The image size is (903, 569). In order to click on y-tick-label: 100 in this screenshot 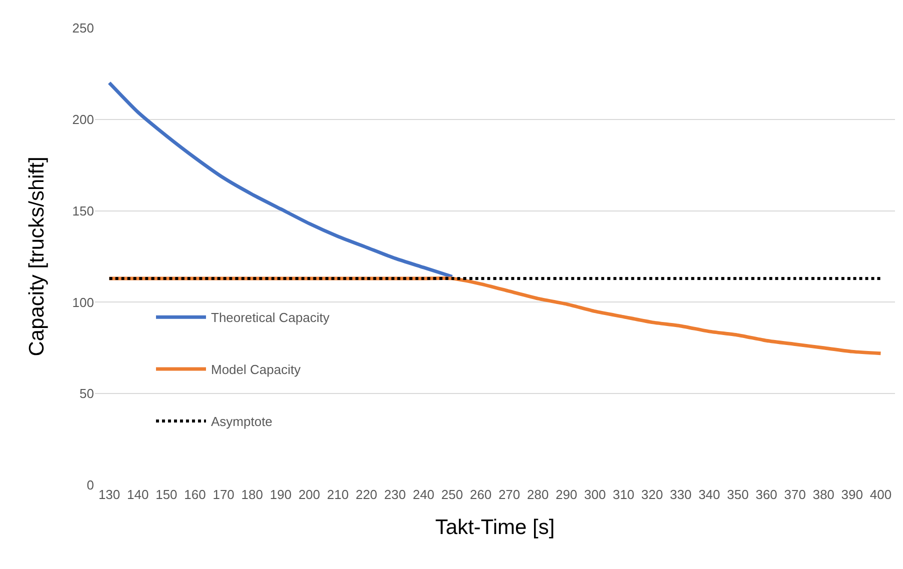, I will do `click(83, 302)`.